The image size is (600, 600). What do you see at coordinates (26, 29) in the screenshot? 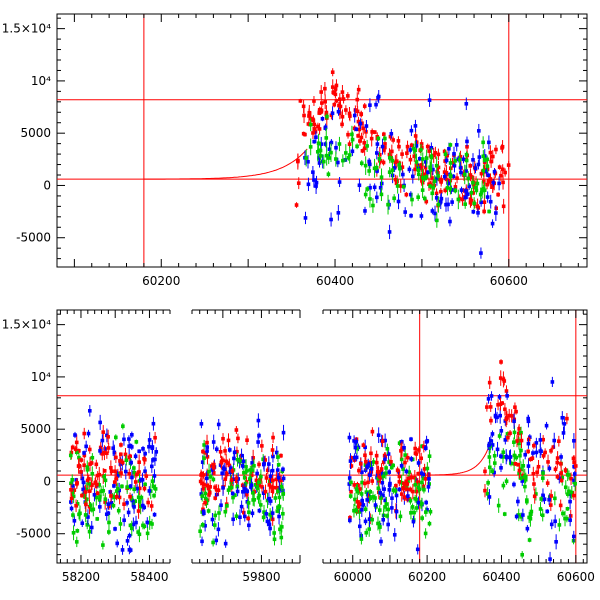
I see `y-tick-label: 1.5×10⁴` at bounding box center [26, 29].